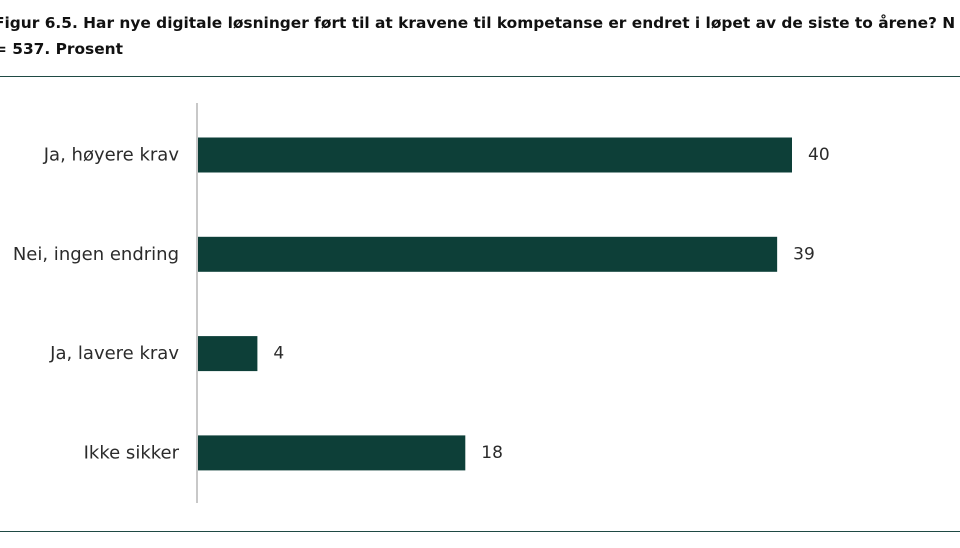 Image resolution: width=960 pixels, height=548 pixels. Describe the element at coordinates (492, 453) in the screenshot. I see `value-label: 18` at that location.